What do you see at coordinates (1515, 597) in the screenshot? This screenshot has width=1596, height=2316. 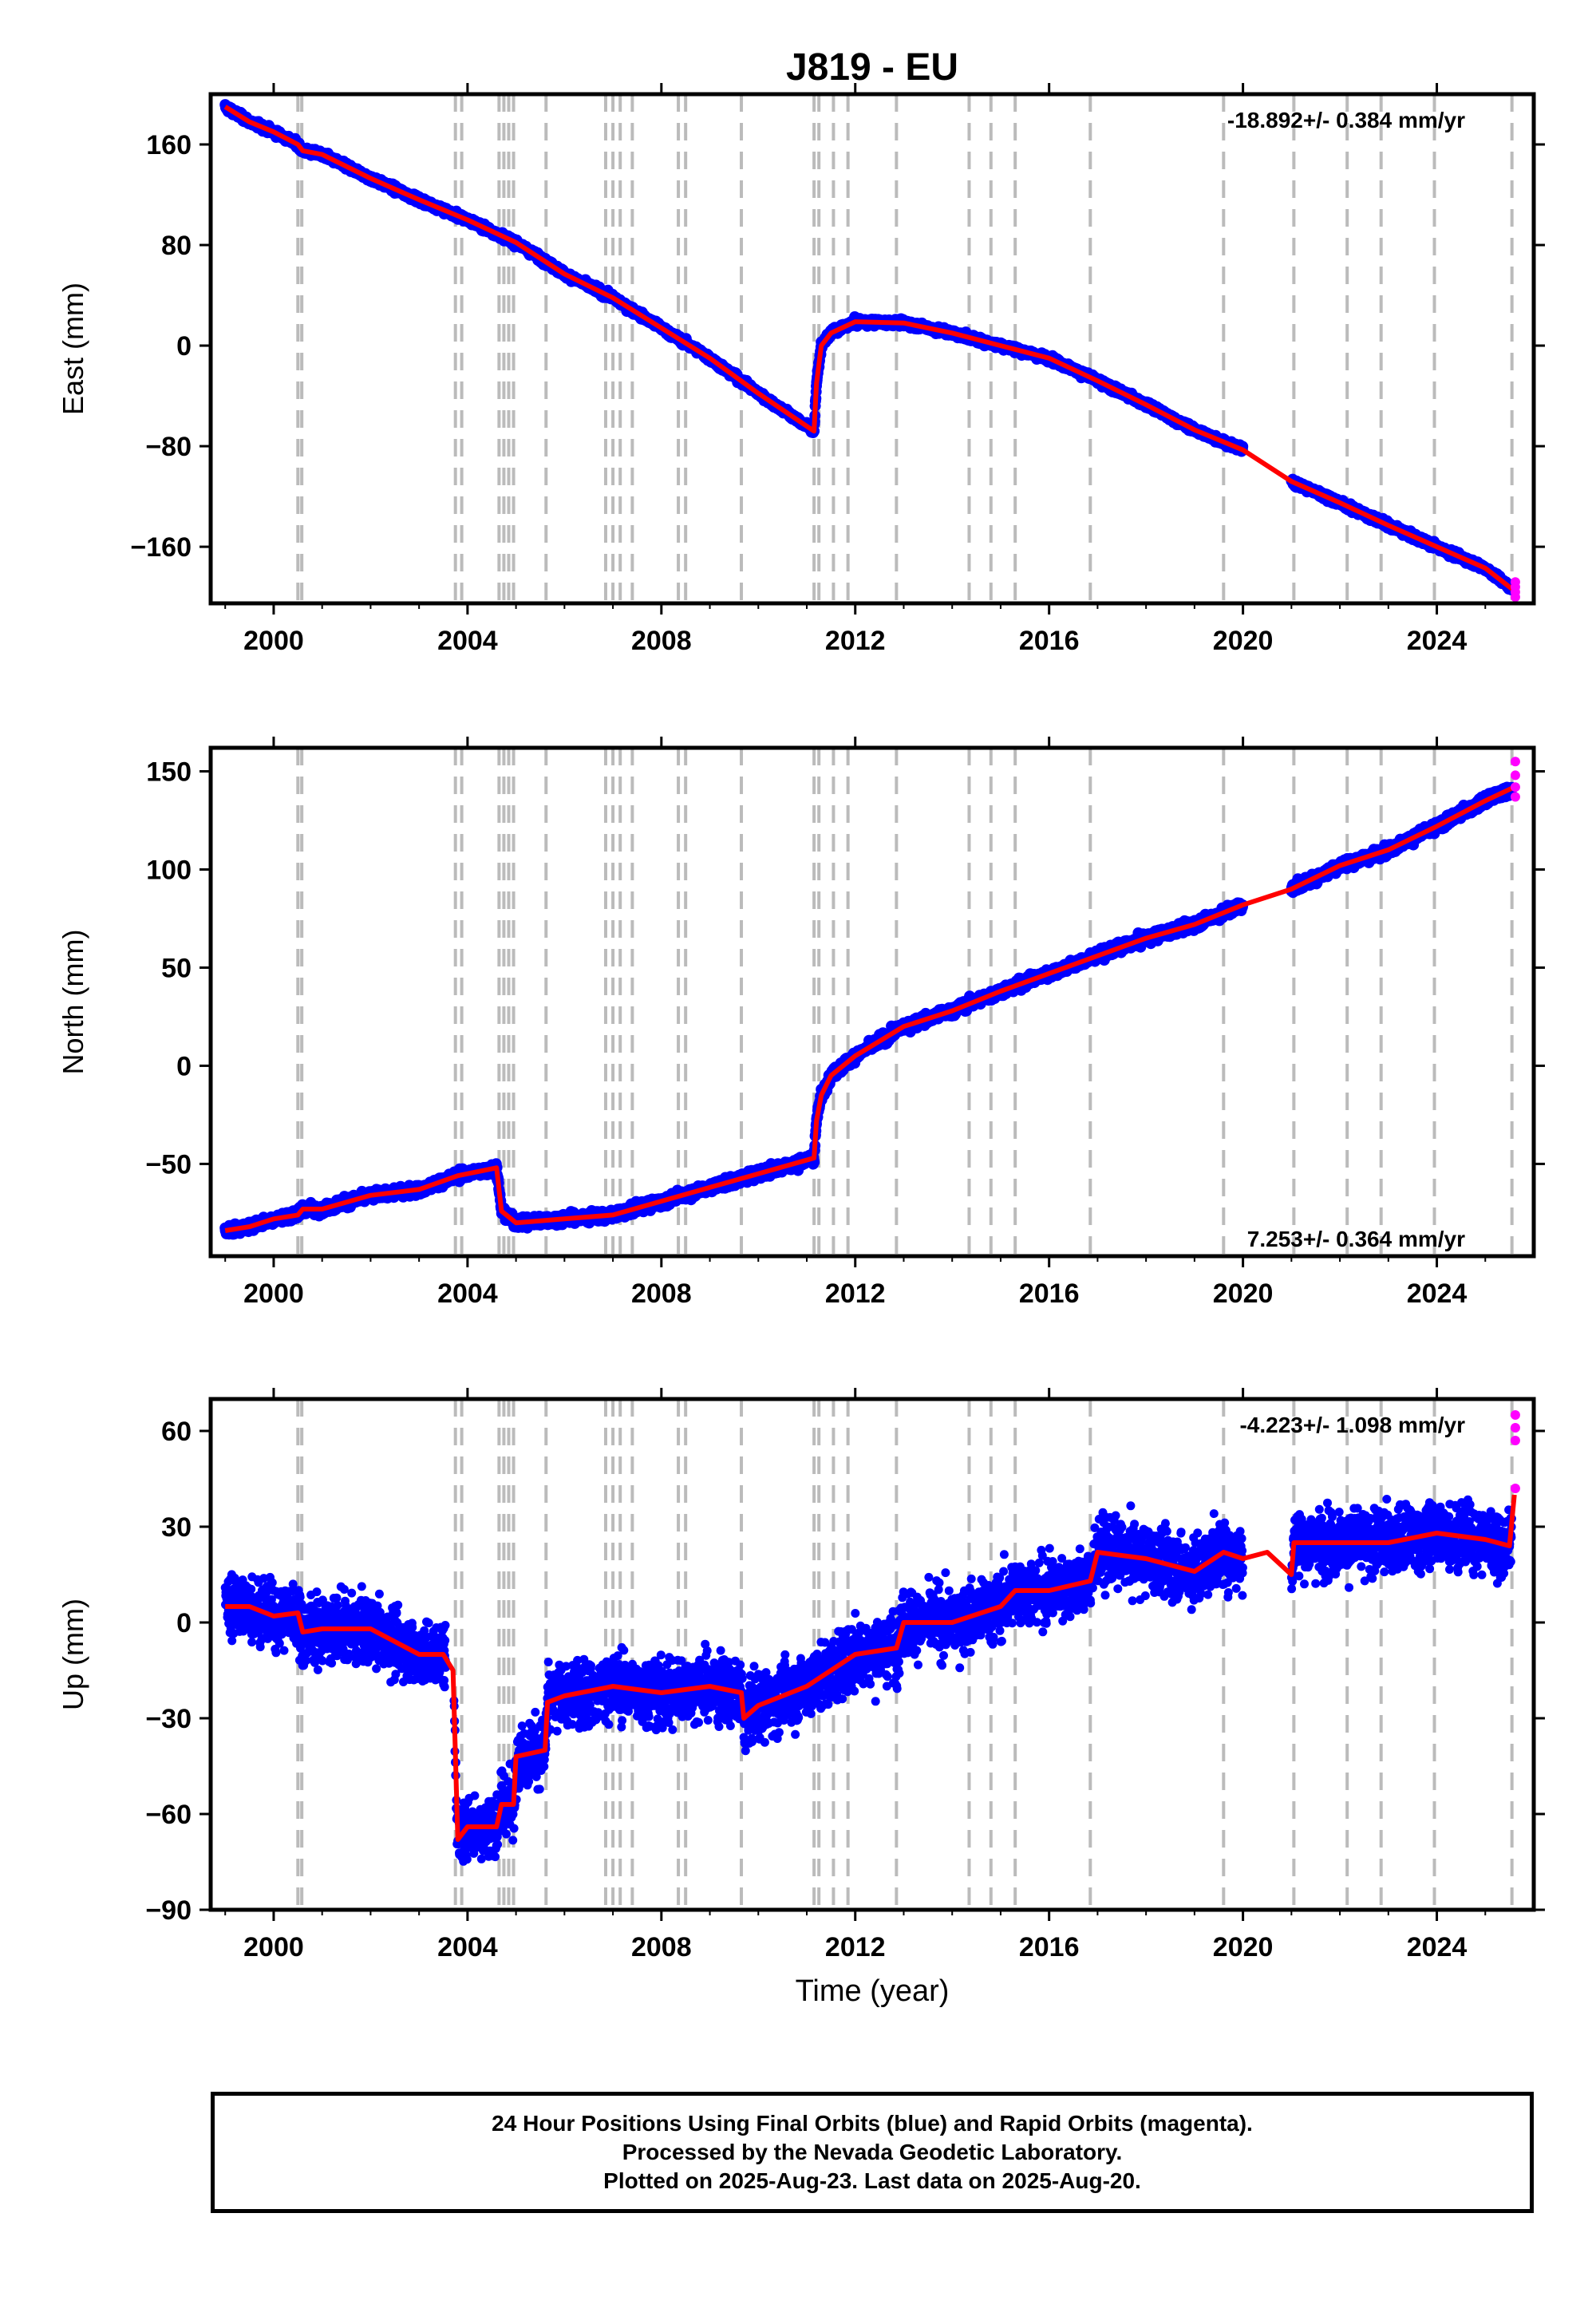 I see `rapid-point` at bounding box center [1515, 597].